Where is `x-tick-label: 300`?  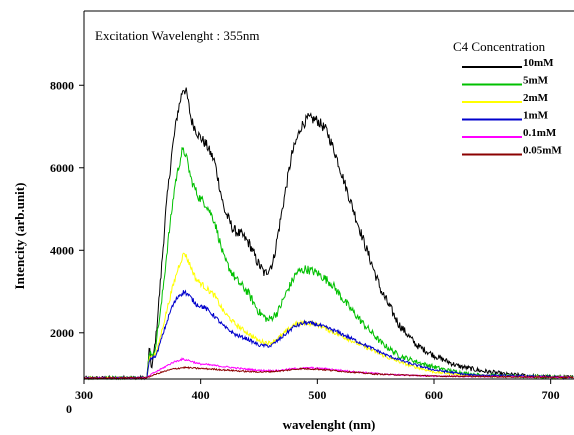
x-tick-label: 300 is located at coordinates (84, 395).